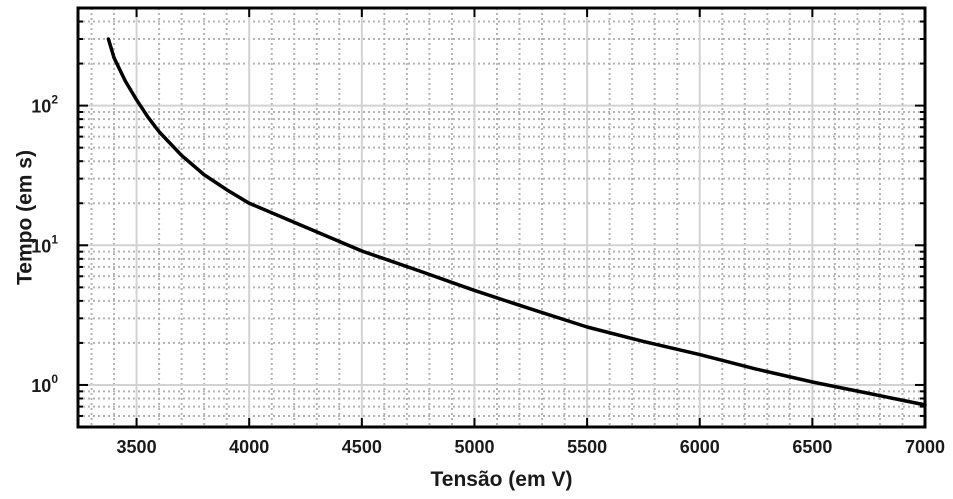 The width and height of the screenshot is (953, 499). What do you see at coordinates (25, 217) in the screenshot?
I see `y-axis-label: Tempo (em s)` at bounding box center [25, 217].